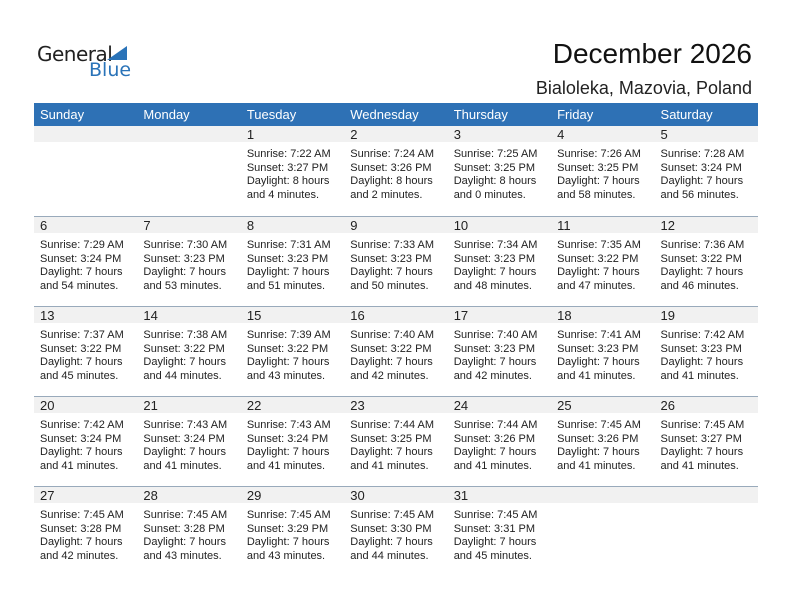 Image resolution: width=792 pixels, height=612 pixels. I want to click on sunset: Sunset: 3:30 PM, so click(391, 528).